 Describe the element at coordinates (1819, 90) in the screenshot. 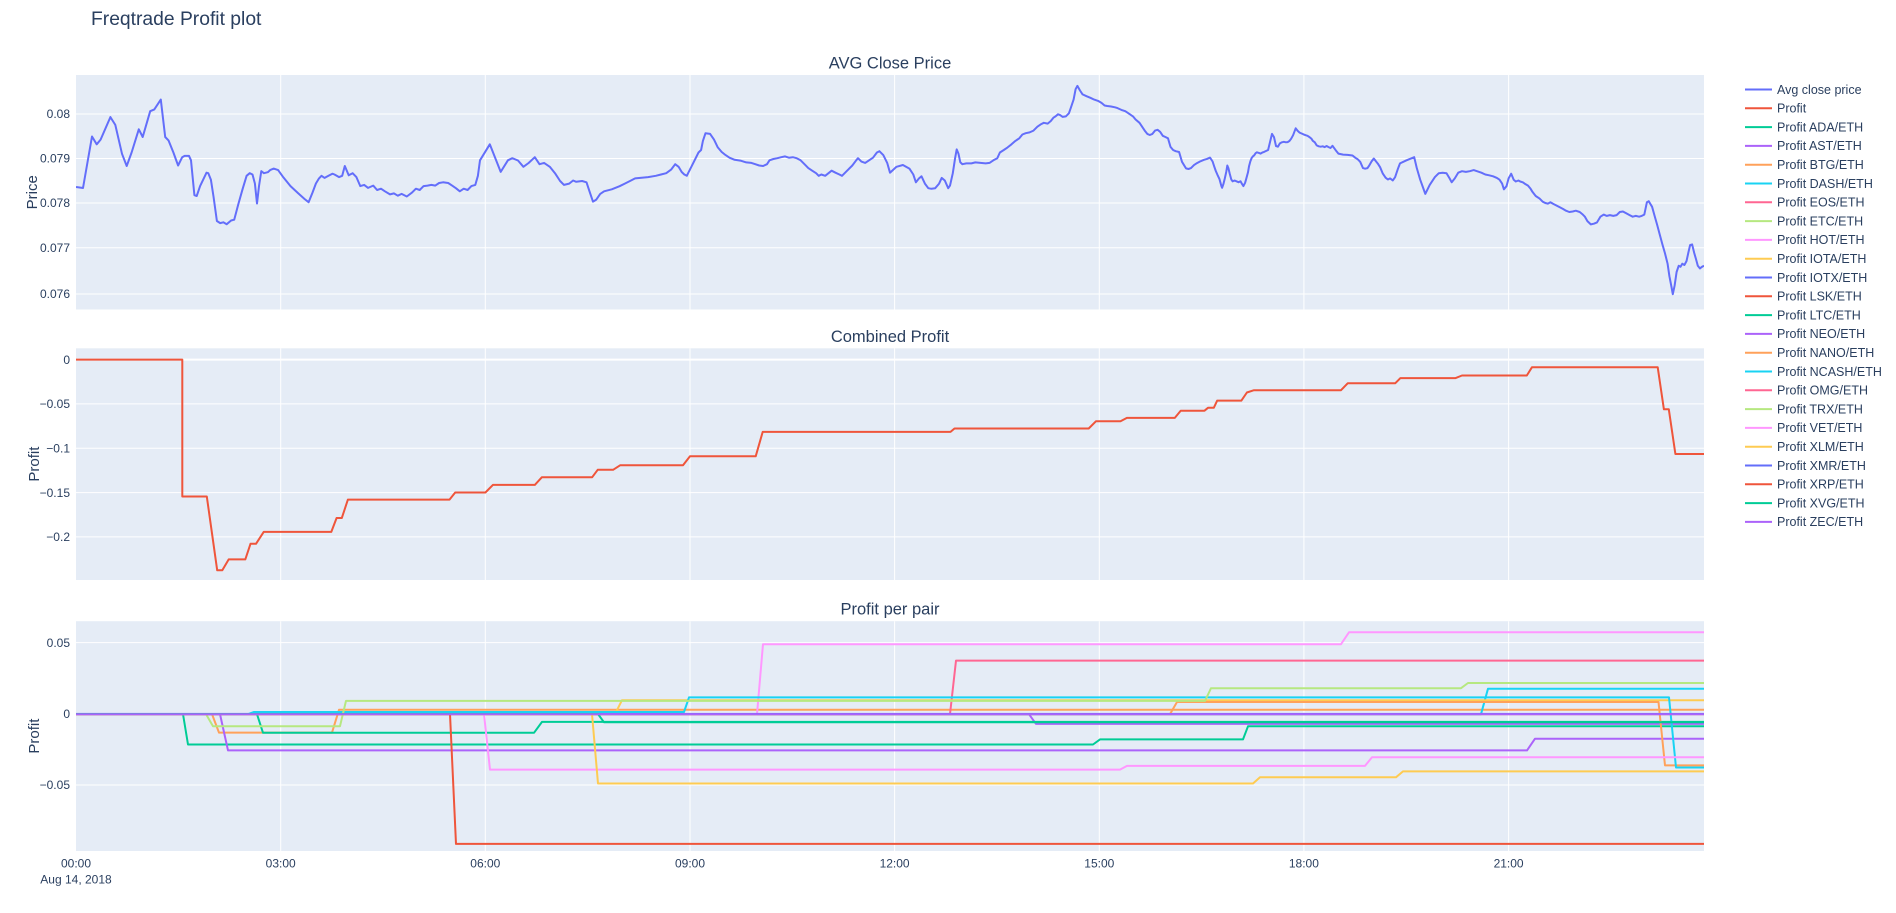

I see `svg-text: Avg close price` at that location.